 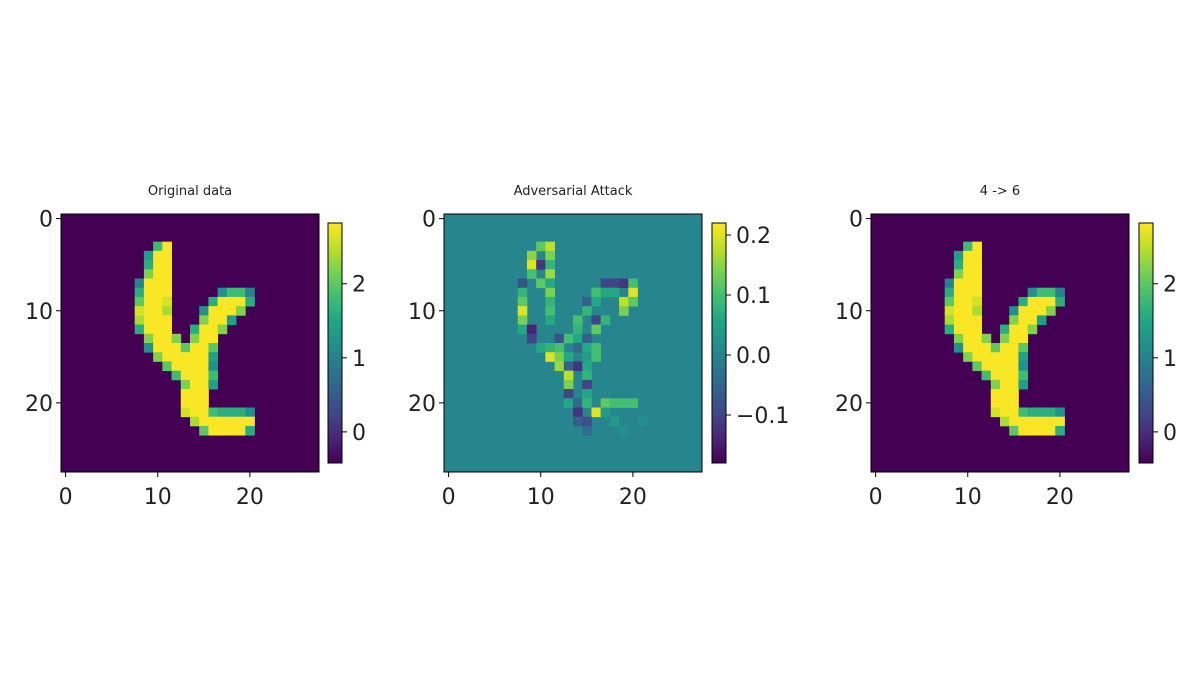 What do you see at coordinates (1170, 359) in the screenshot?
I see `colorbar-tick-label: 1` at bounding box center [1170, 359].